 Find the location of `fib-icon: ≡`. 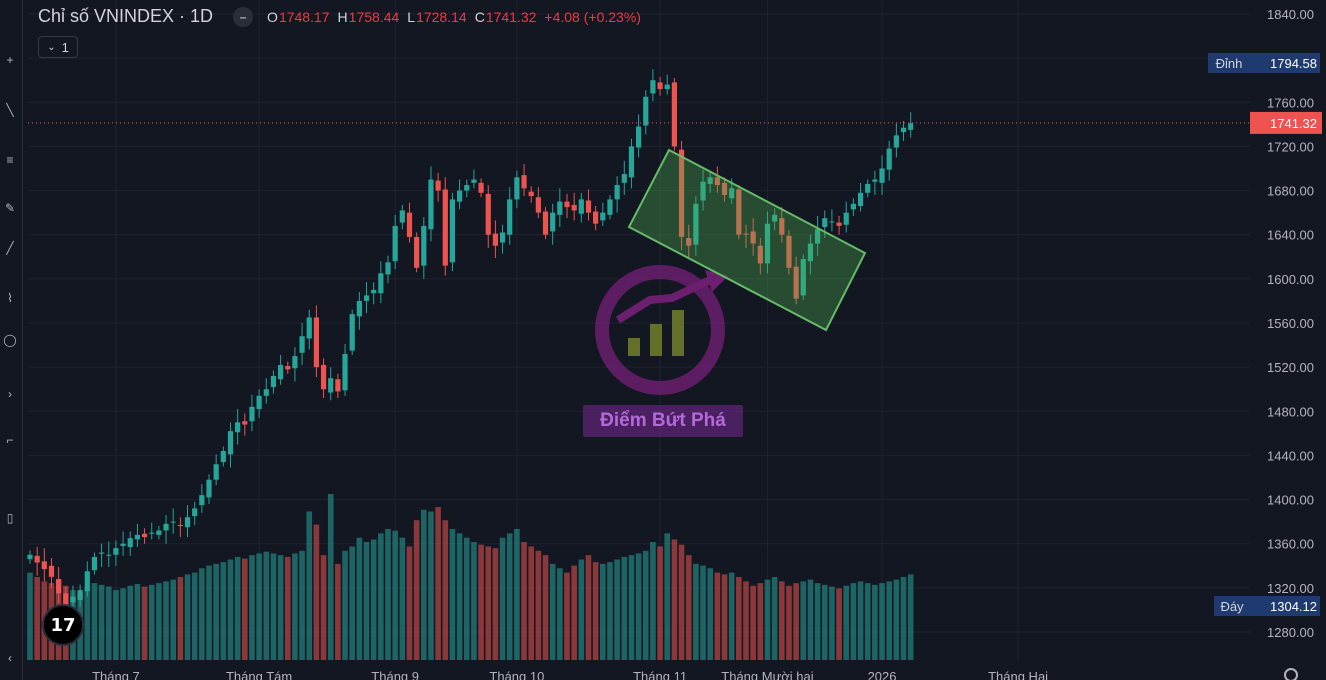

fib-icon: ≡ is located at coordinates (10, 160).